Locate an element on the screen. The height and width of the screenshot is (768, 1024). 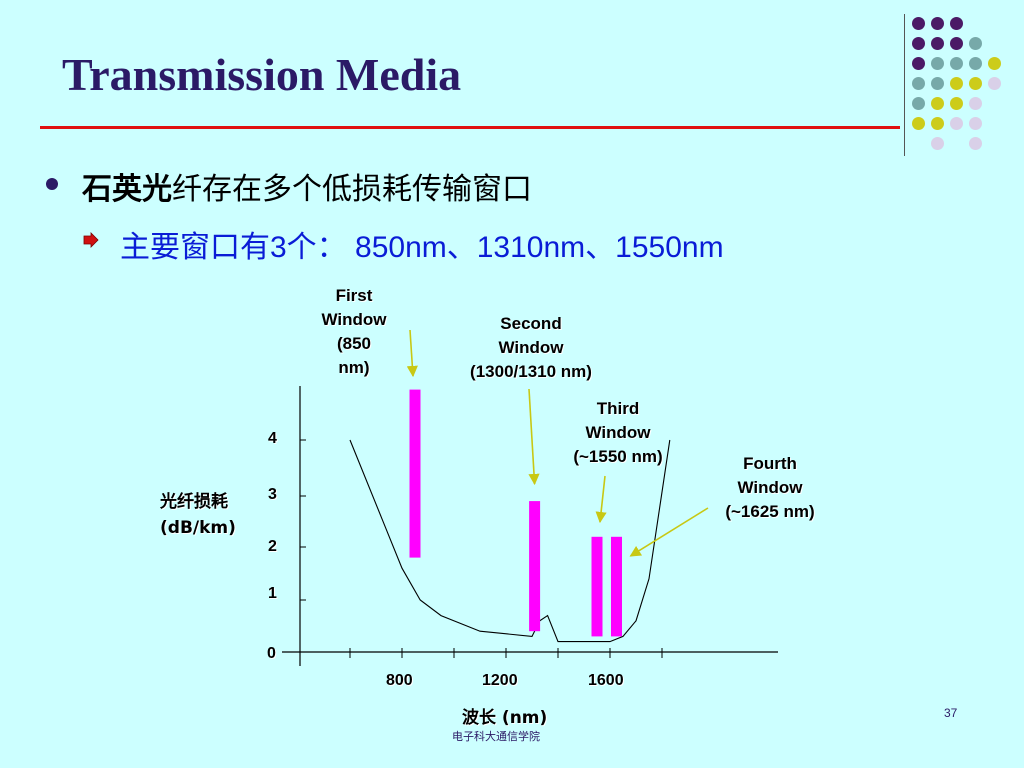
bullet-1-text: 石英光纤存在多个低损耗传输窗口 is located at coordinates (307, 186).